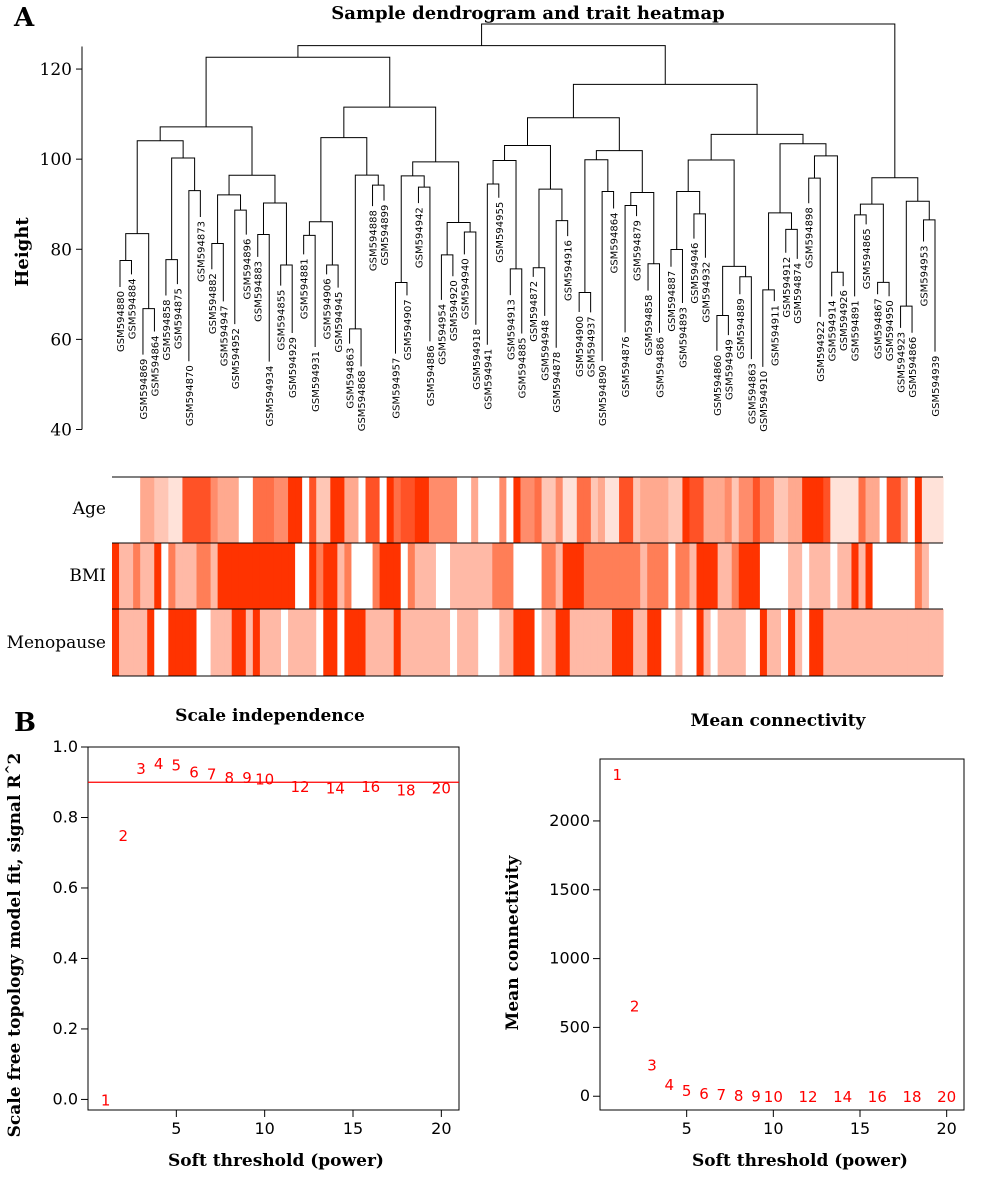  Describe the element at coordinates (800, 1161) in the screenshot. I see `mean-connectivity-x-label: Soft threshold (power)` at that location.